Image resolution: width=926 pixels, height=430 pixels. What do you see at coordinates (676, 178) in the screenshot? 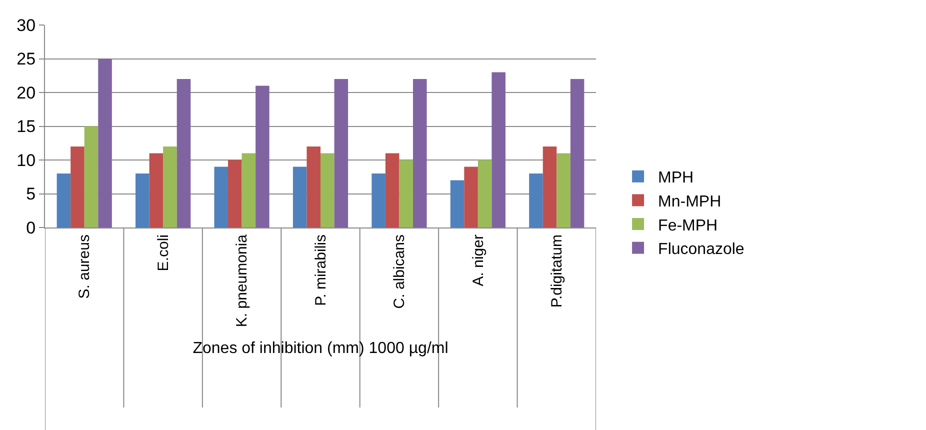
I see `legend-label: MPH` at bounding box center [676, 178].